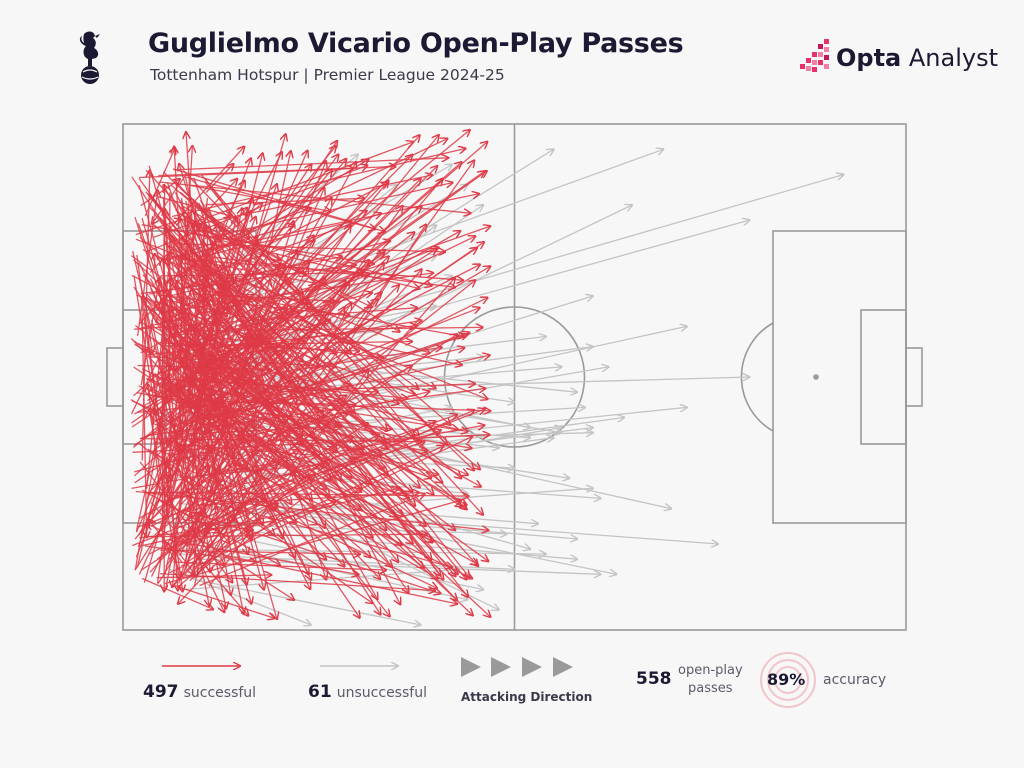 The height and width of the screenshot is (768, 1024). I want to click on unsuccessful-label: unsuccessful, so click(381, 693).